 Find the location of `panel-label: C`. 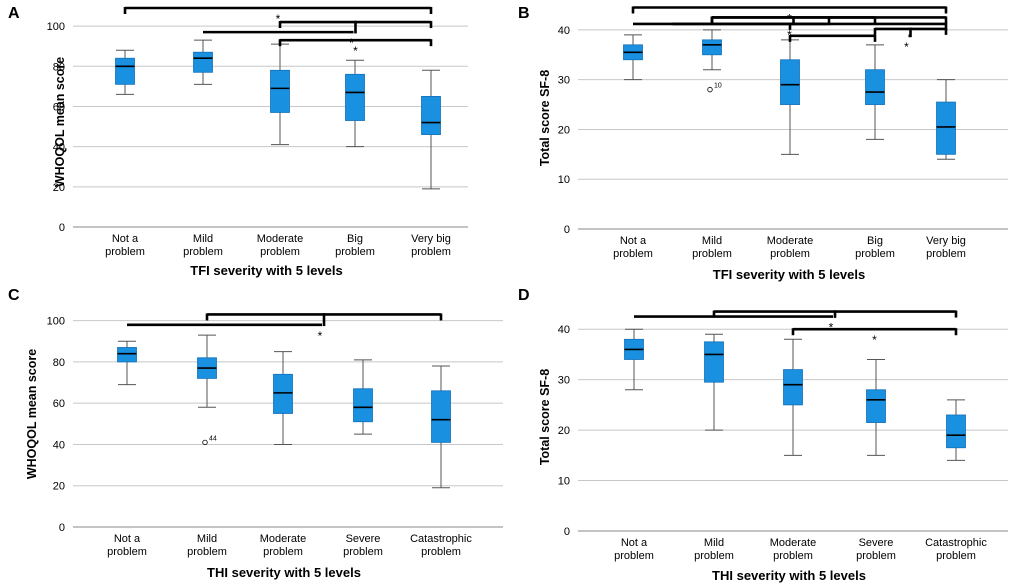

panel-label: C is located at coordinates (14, 295).